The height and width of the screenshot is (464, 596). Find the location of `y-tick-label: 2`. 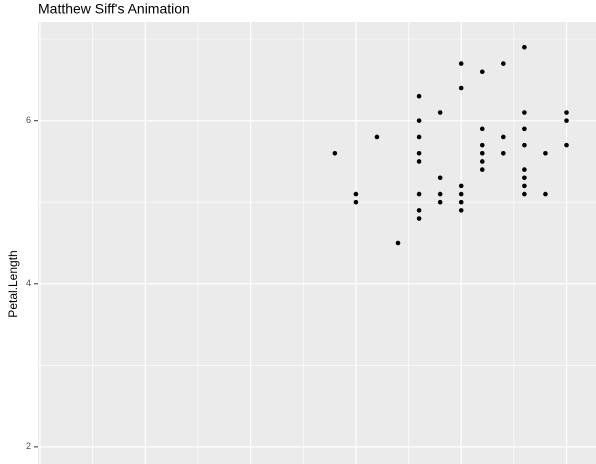

y-tick-label: 2 is located at coordinates (28, 446).